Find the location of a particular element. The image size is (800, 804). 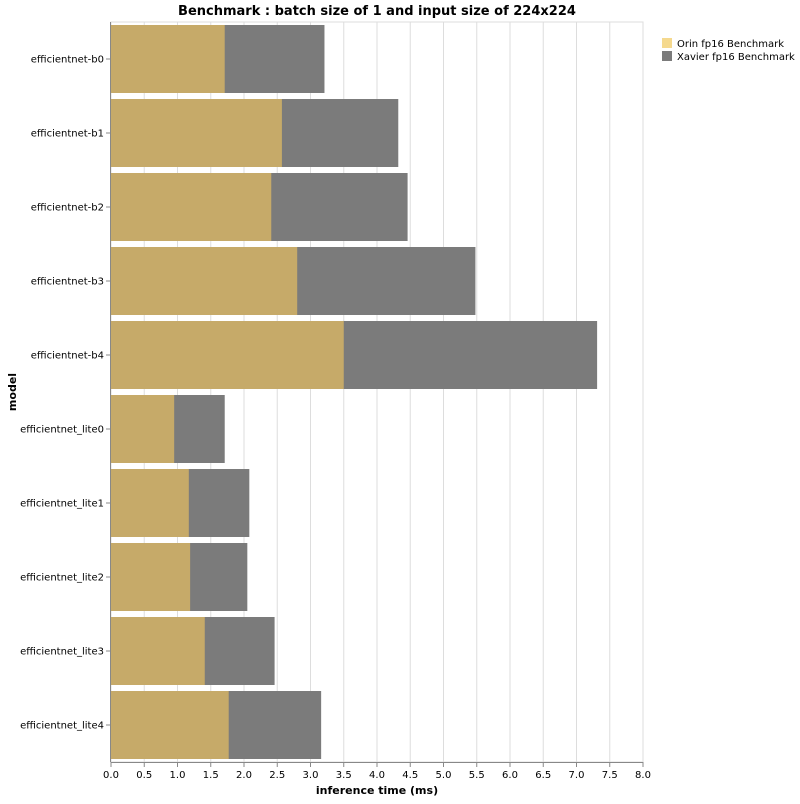

legend-label: Orin fp16 Benchmark is located at coordinates (730, 44).